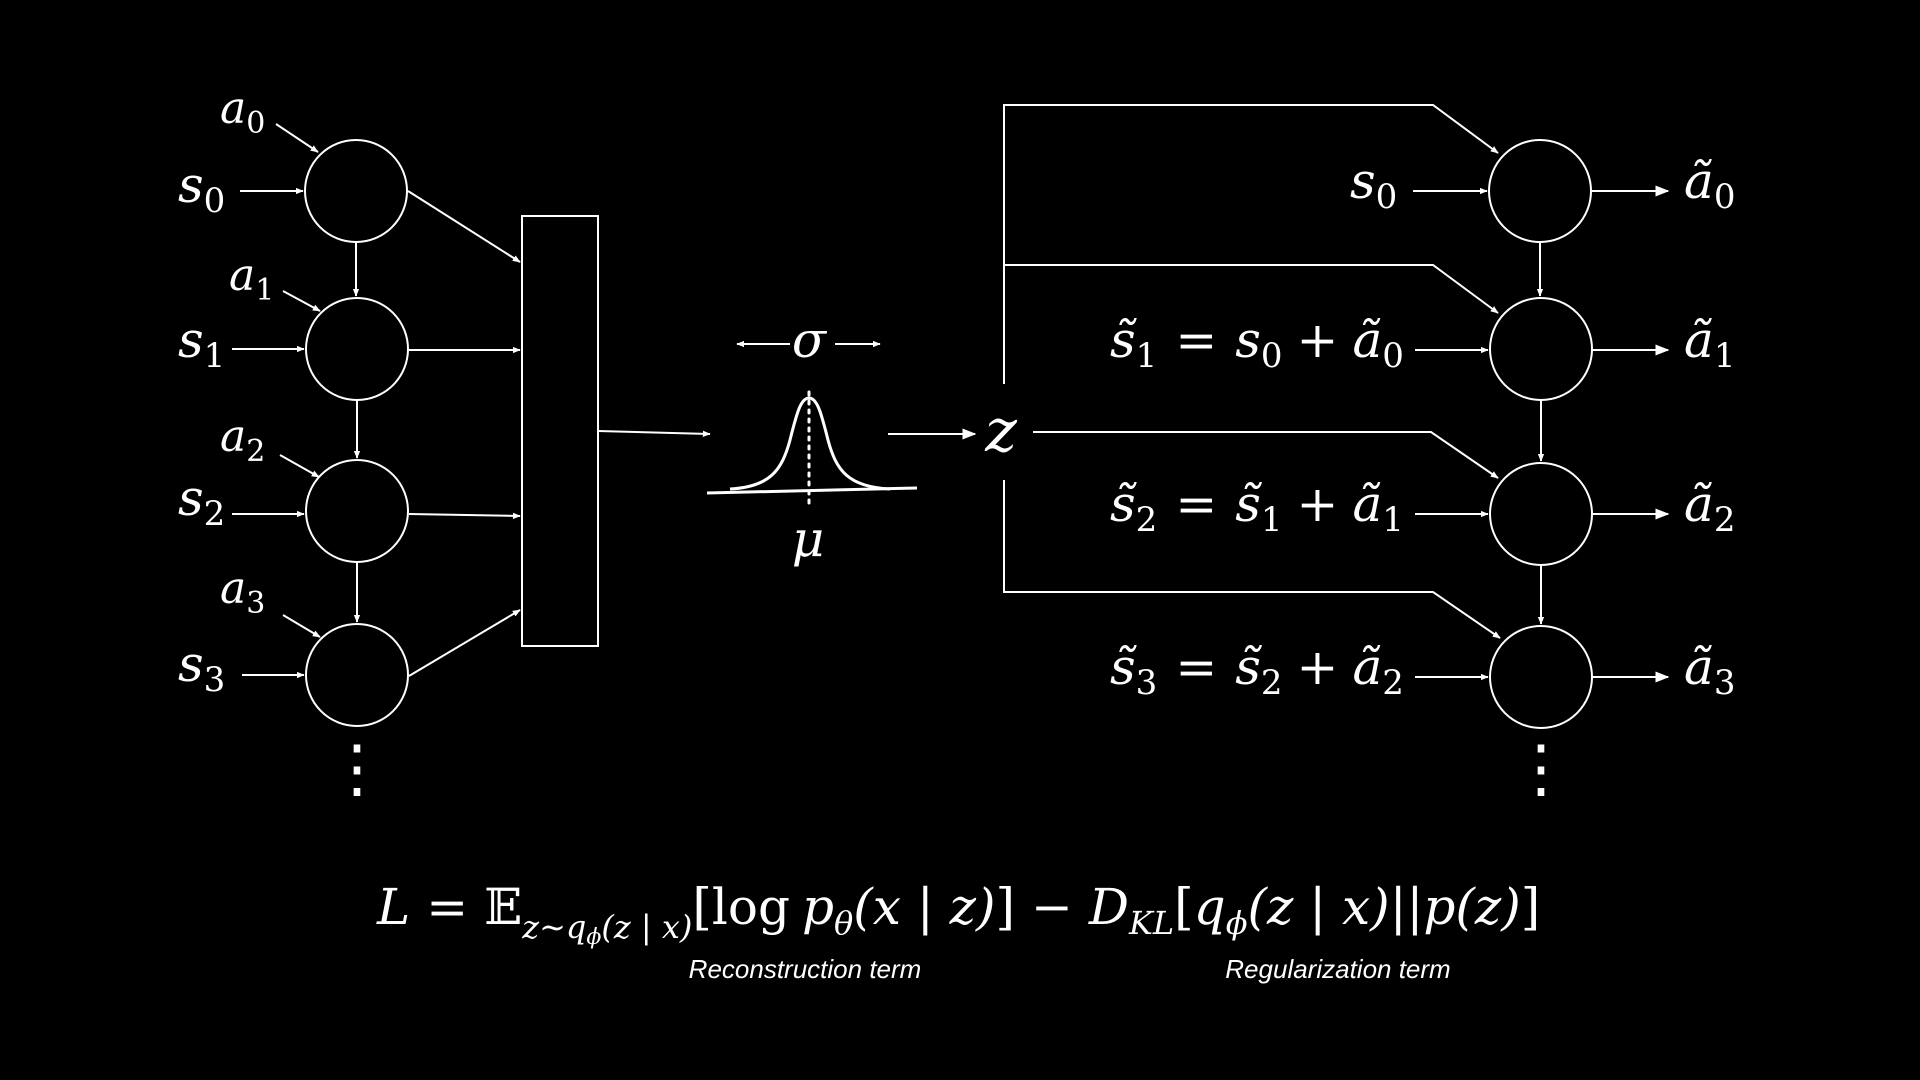 The width and height of the screenshot is (1920, 1080). Describe the element at coordinates (251, 279) in the screenshot. I see `action-label-1: a1` at that location.